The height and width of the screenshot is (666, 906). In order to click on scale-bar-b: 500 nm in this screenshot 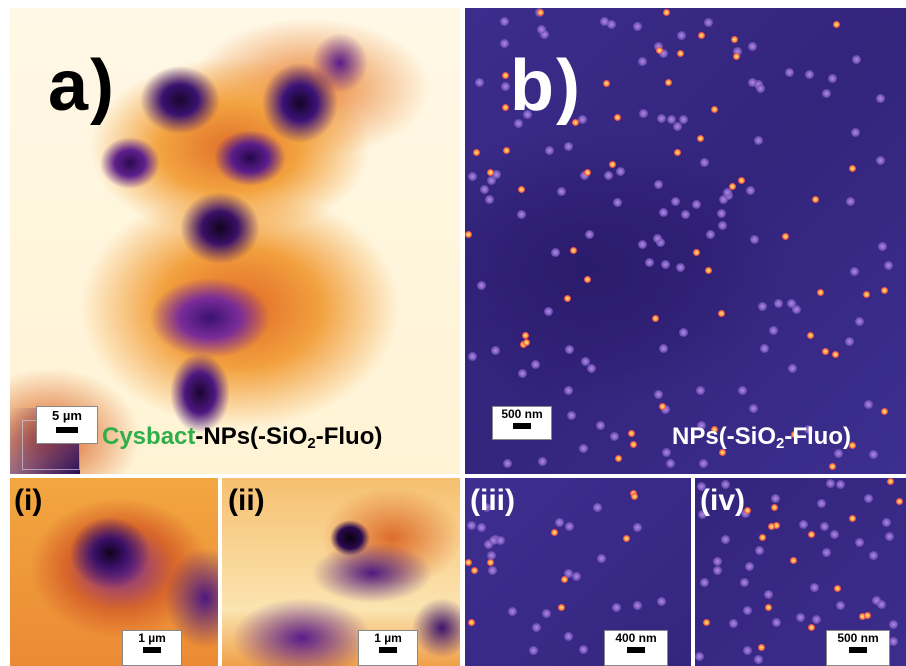, I will do `click(522, 423)`.